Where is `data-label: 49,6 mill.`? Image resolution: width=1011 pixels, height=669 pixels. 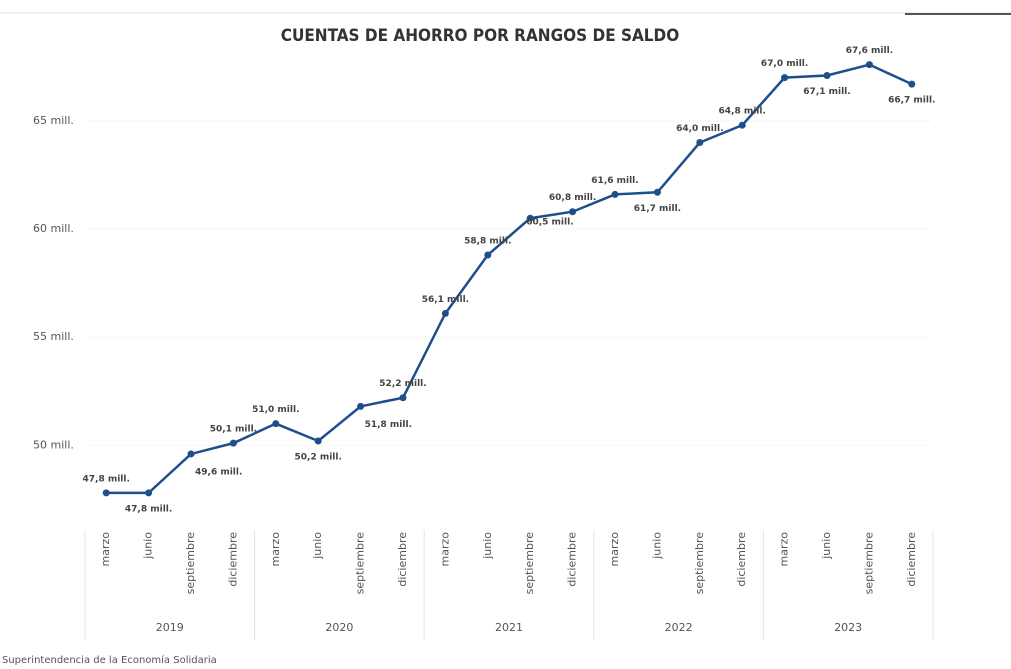
data-label: 49,6 mill. is located at coordinates (218, 472).